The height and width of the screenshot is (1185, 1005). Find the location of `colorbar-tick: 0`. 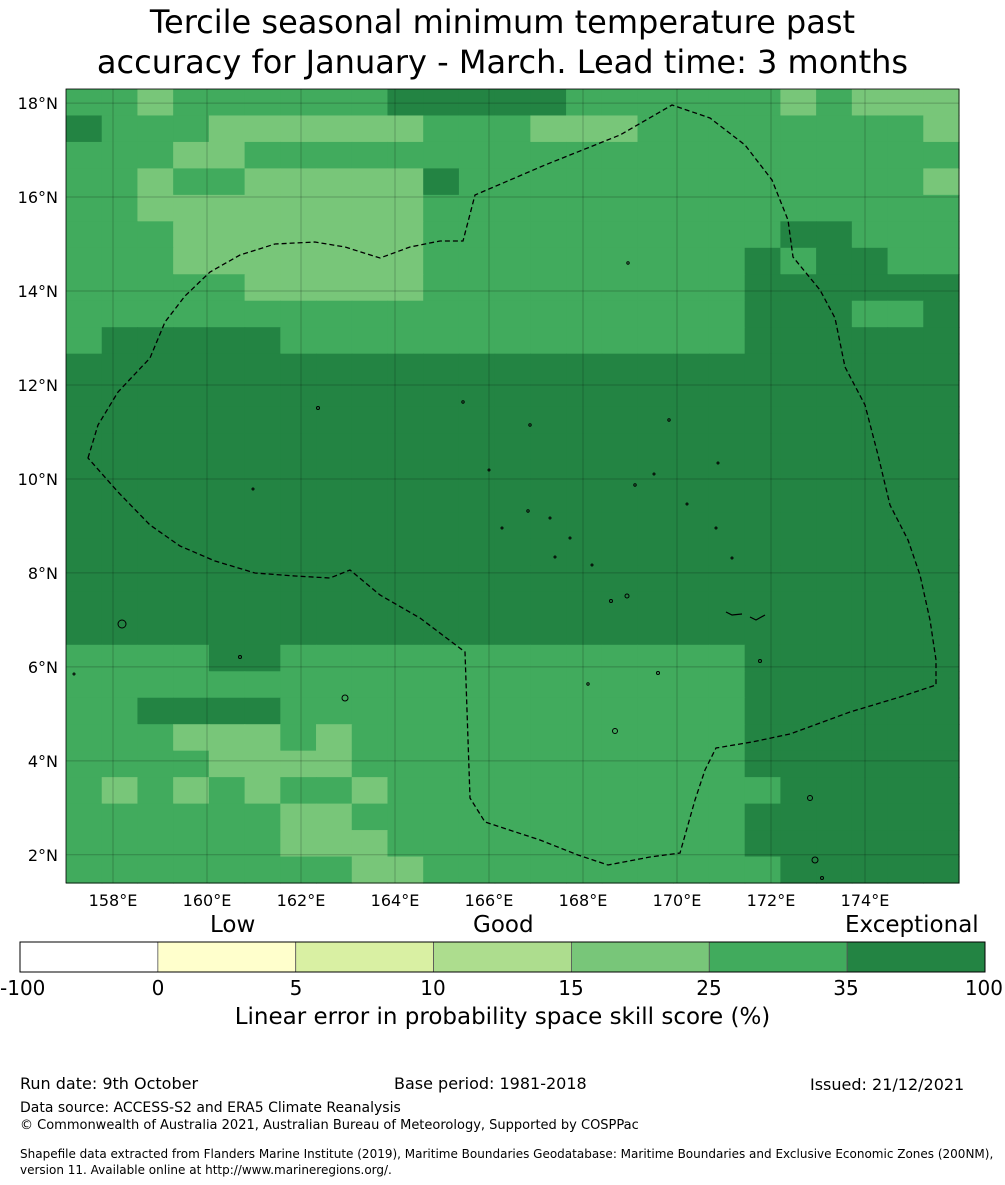

colorbar-tick: 0 is located at coordinates (158, 988).